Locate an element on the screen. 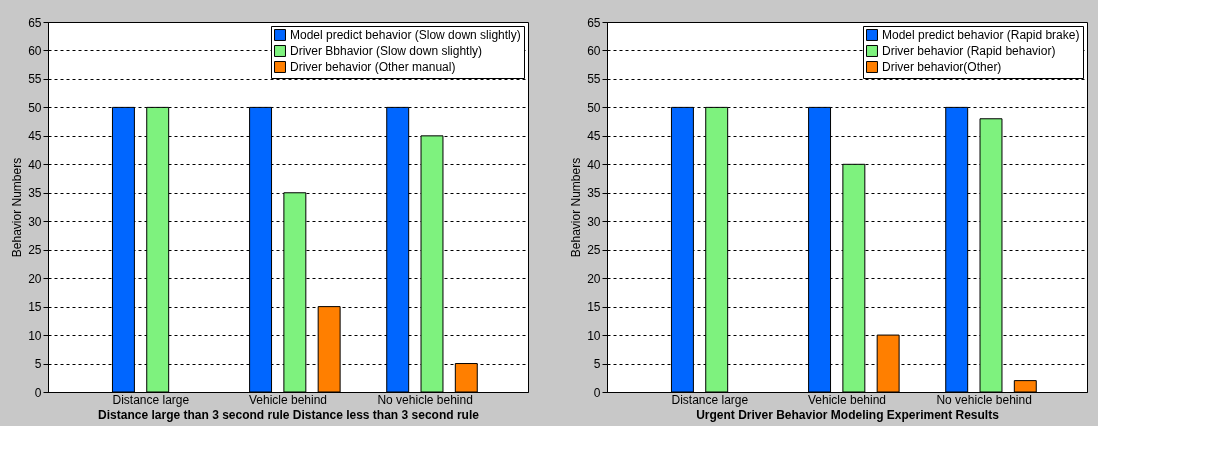 Image resolution: width=1212 pixels, height=464 pixels. legend-label: Model predict behavior (Rapid brake) is located at coordinates (981, 35).